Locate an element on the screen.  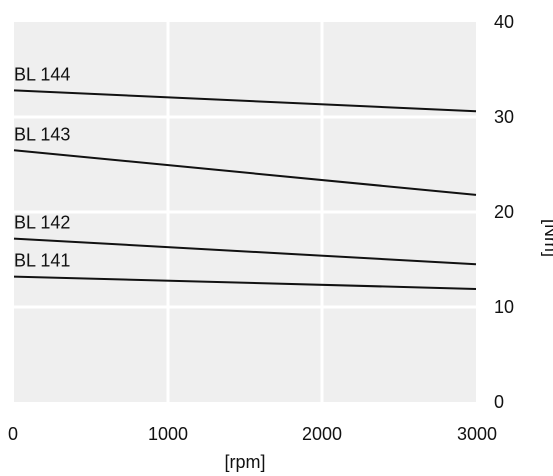
y-tick-labels: 0 10 20 30 40 is located at coordinates (504, 212).